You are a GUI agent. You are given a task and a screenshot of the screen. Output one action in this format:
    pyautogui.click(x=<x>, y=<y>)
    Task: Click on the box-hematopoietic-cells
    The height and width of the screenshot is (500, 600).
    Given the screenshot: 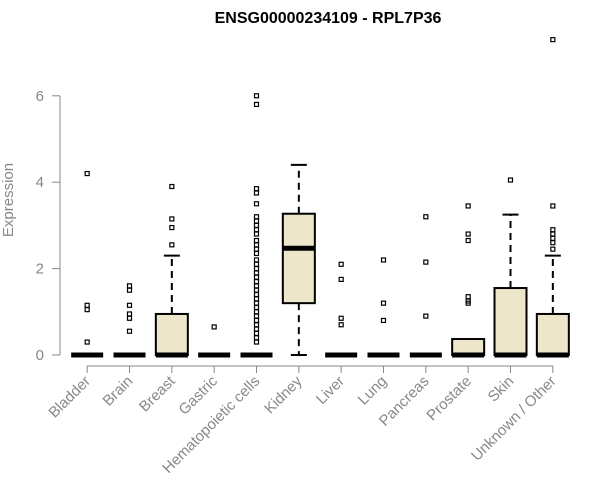 What is the action you would take?
    pyautogui.click(x=256, y=225)
    